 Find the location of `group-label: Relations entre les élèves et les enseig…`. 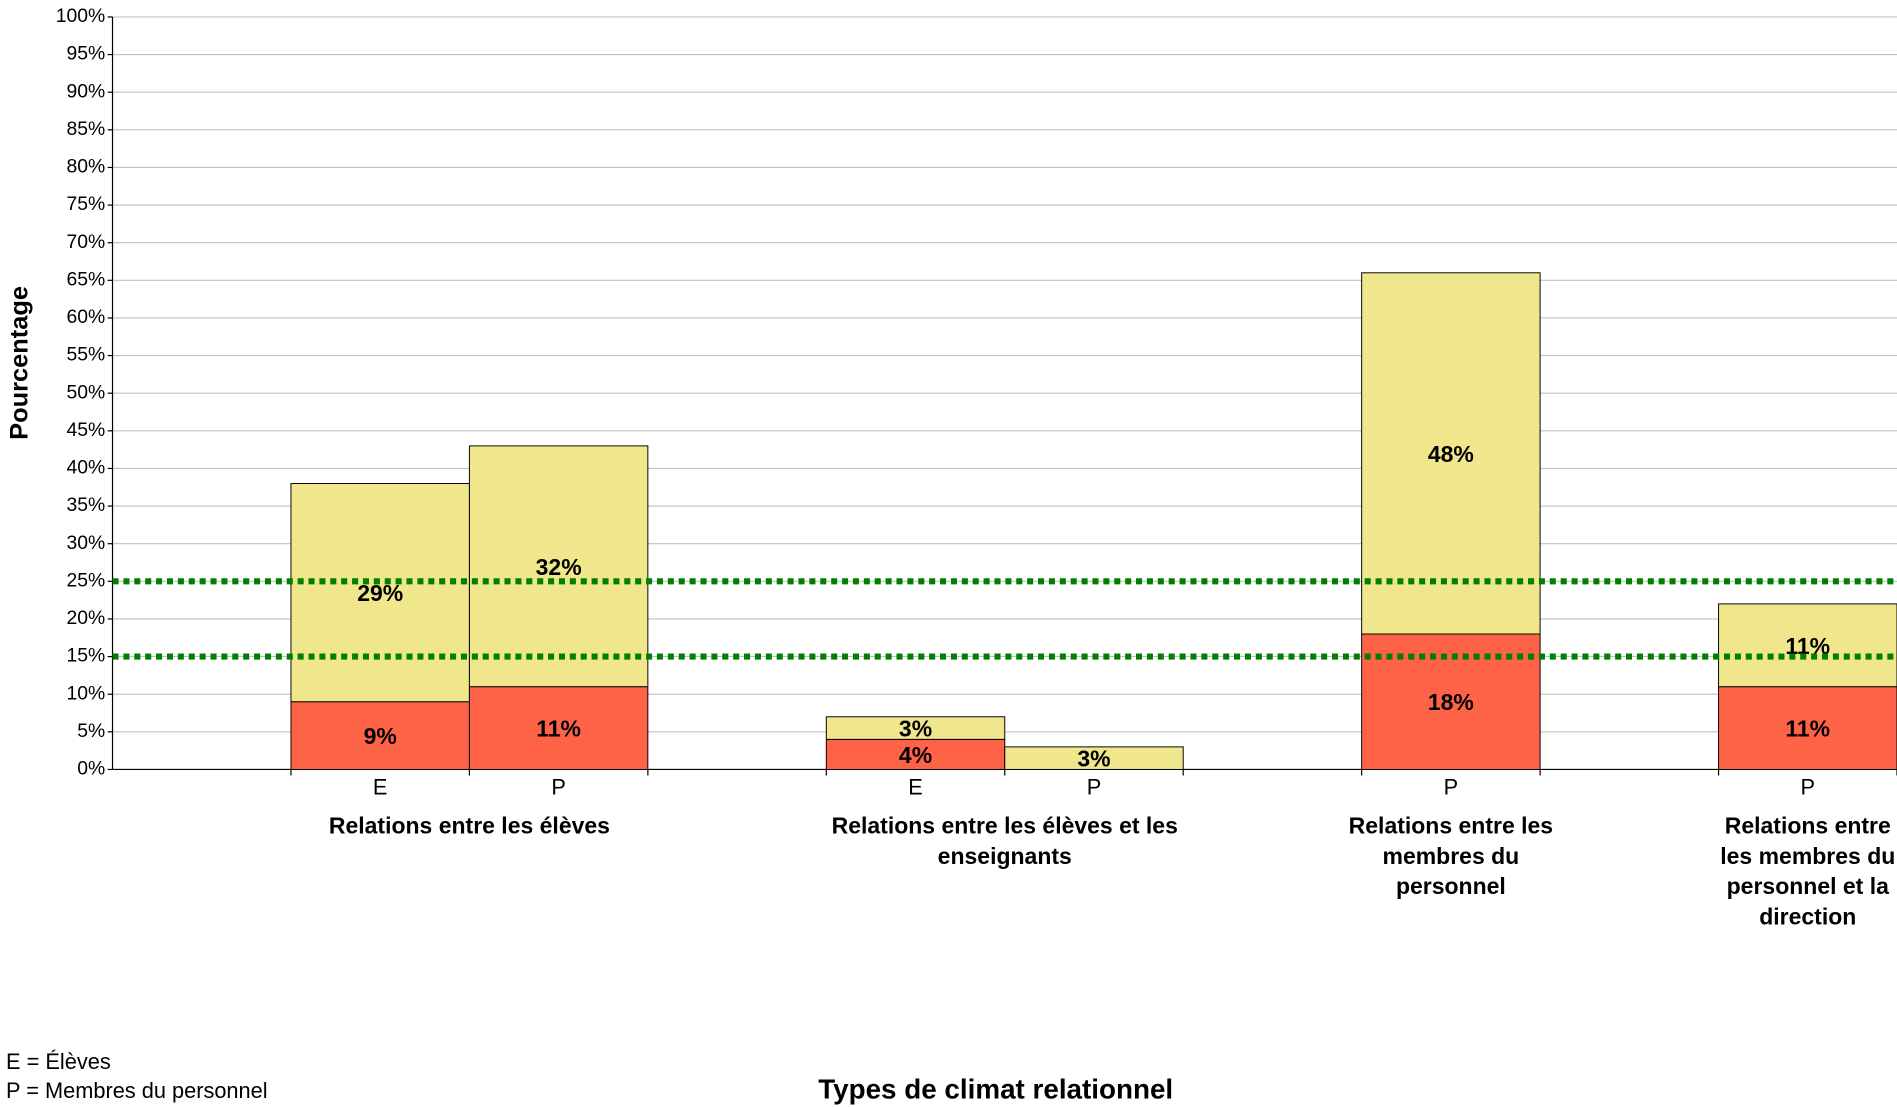

group-label: Relations entre les élèves et les enseig… is located at coordinates (1004, 842).